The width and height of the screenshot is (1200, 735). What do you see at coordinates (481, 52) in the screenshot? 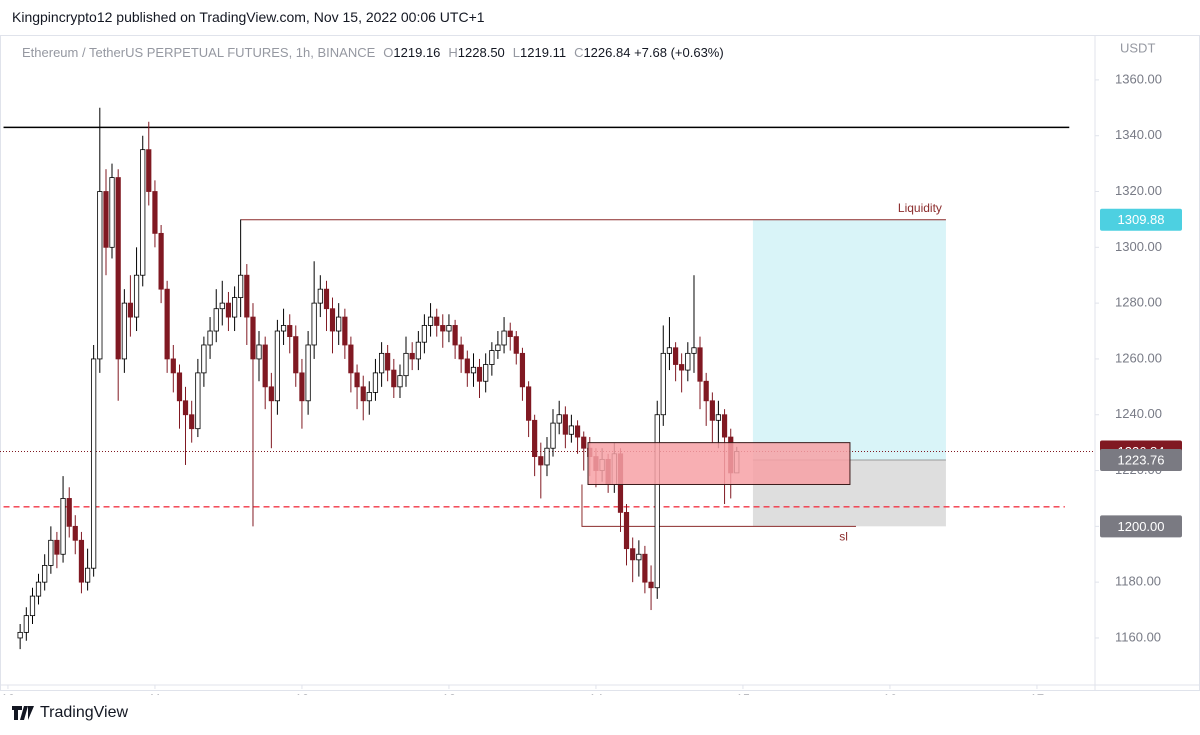
I see `ohlc-value: 1228.50` at bounding box center [481, 52].